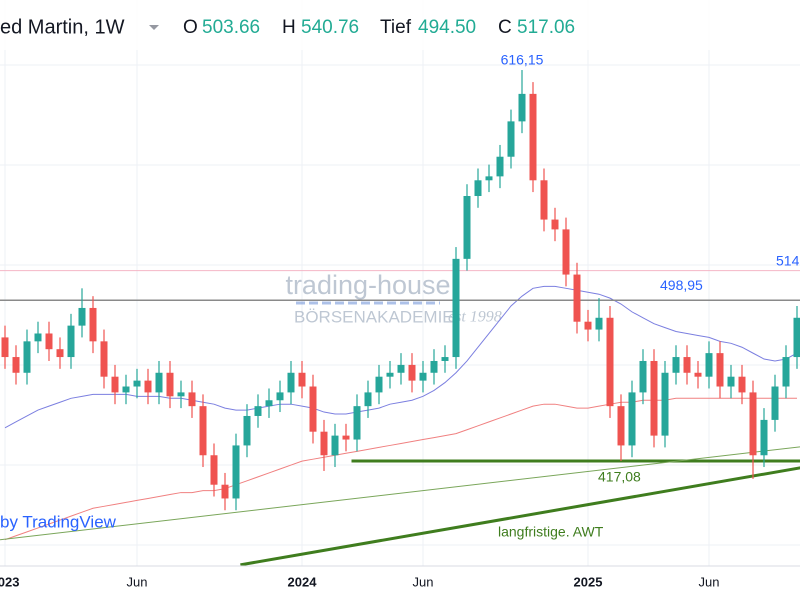 This screenshot has width=800, height=600. I want to click on price-annotation: 616,15, so click(522, 60).